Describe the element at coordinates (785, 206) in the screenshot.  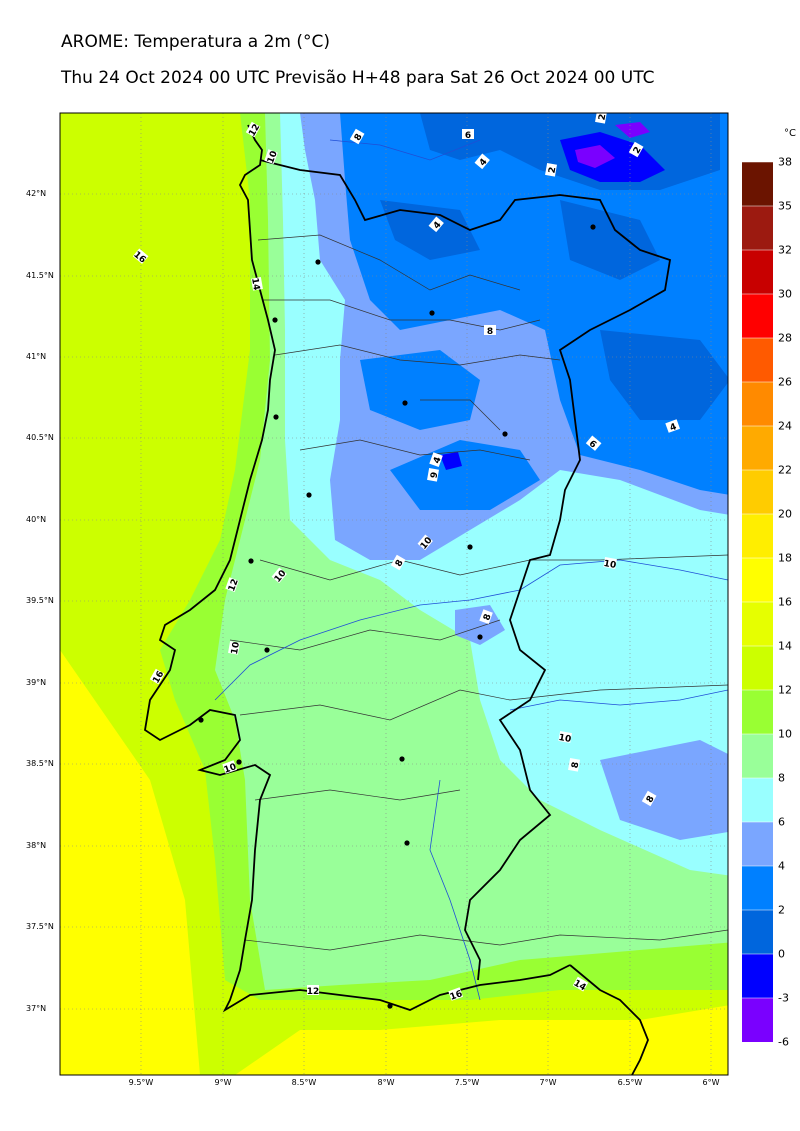
I see `colorbar-label: 35` at that location.